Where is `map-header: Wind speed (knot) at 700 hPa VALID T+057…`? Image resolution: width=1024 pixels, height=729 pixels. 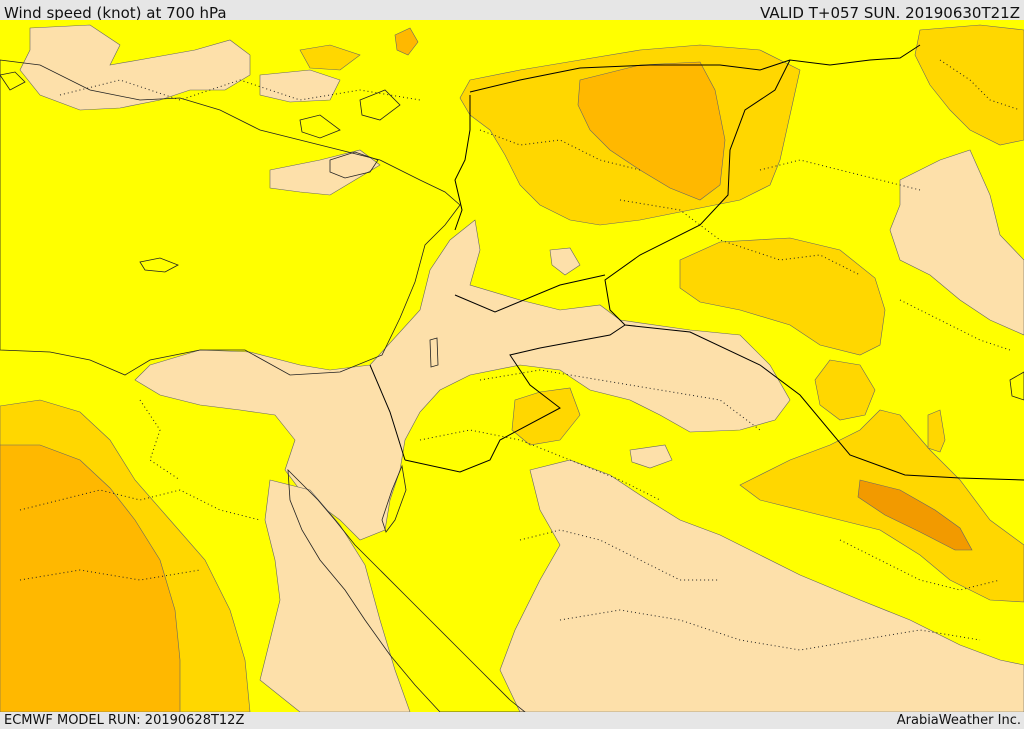 map-header: Wind speed (knot) at 700 hPa VALID T+057… is located at coordinates (512, 11).